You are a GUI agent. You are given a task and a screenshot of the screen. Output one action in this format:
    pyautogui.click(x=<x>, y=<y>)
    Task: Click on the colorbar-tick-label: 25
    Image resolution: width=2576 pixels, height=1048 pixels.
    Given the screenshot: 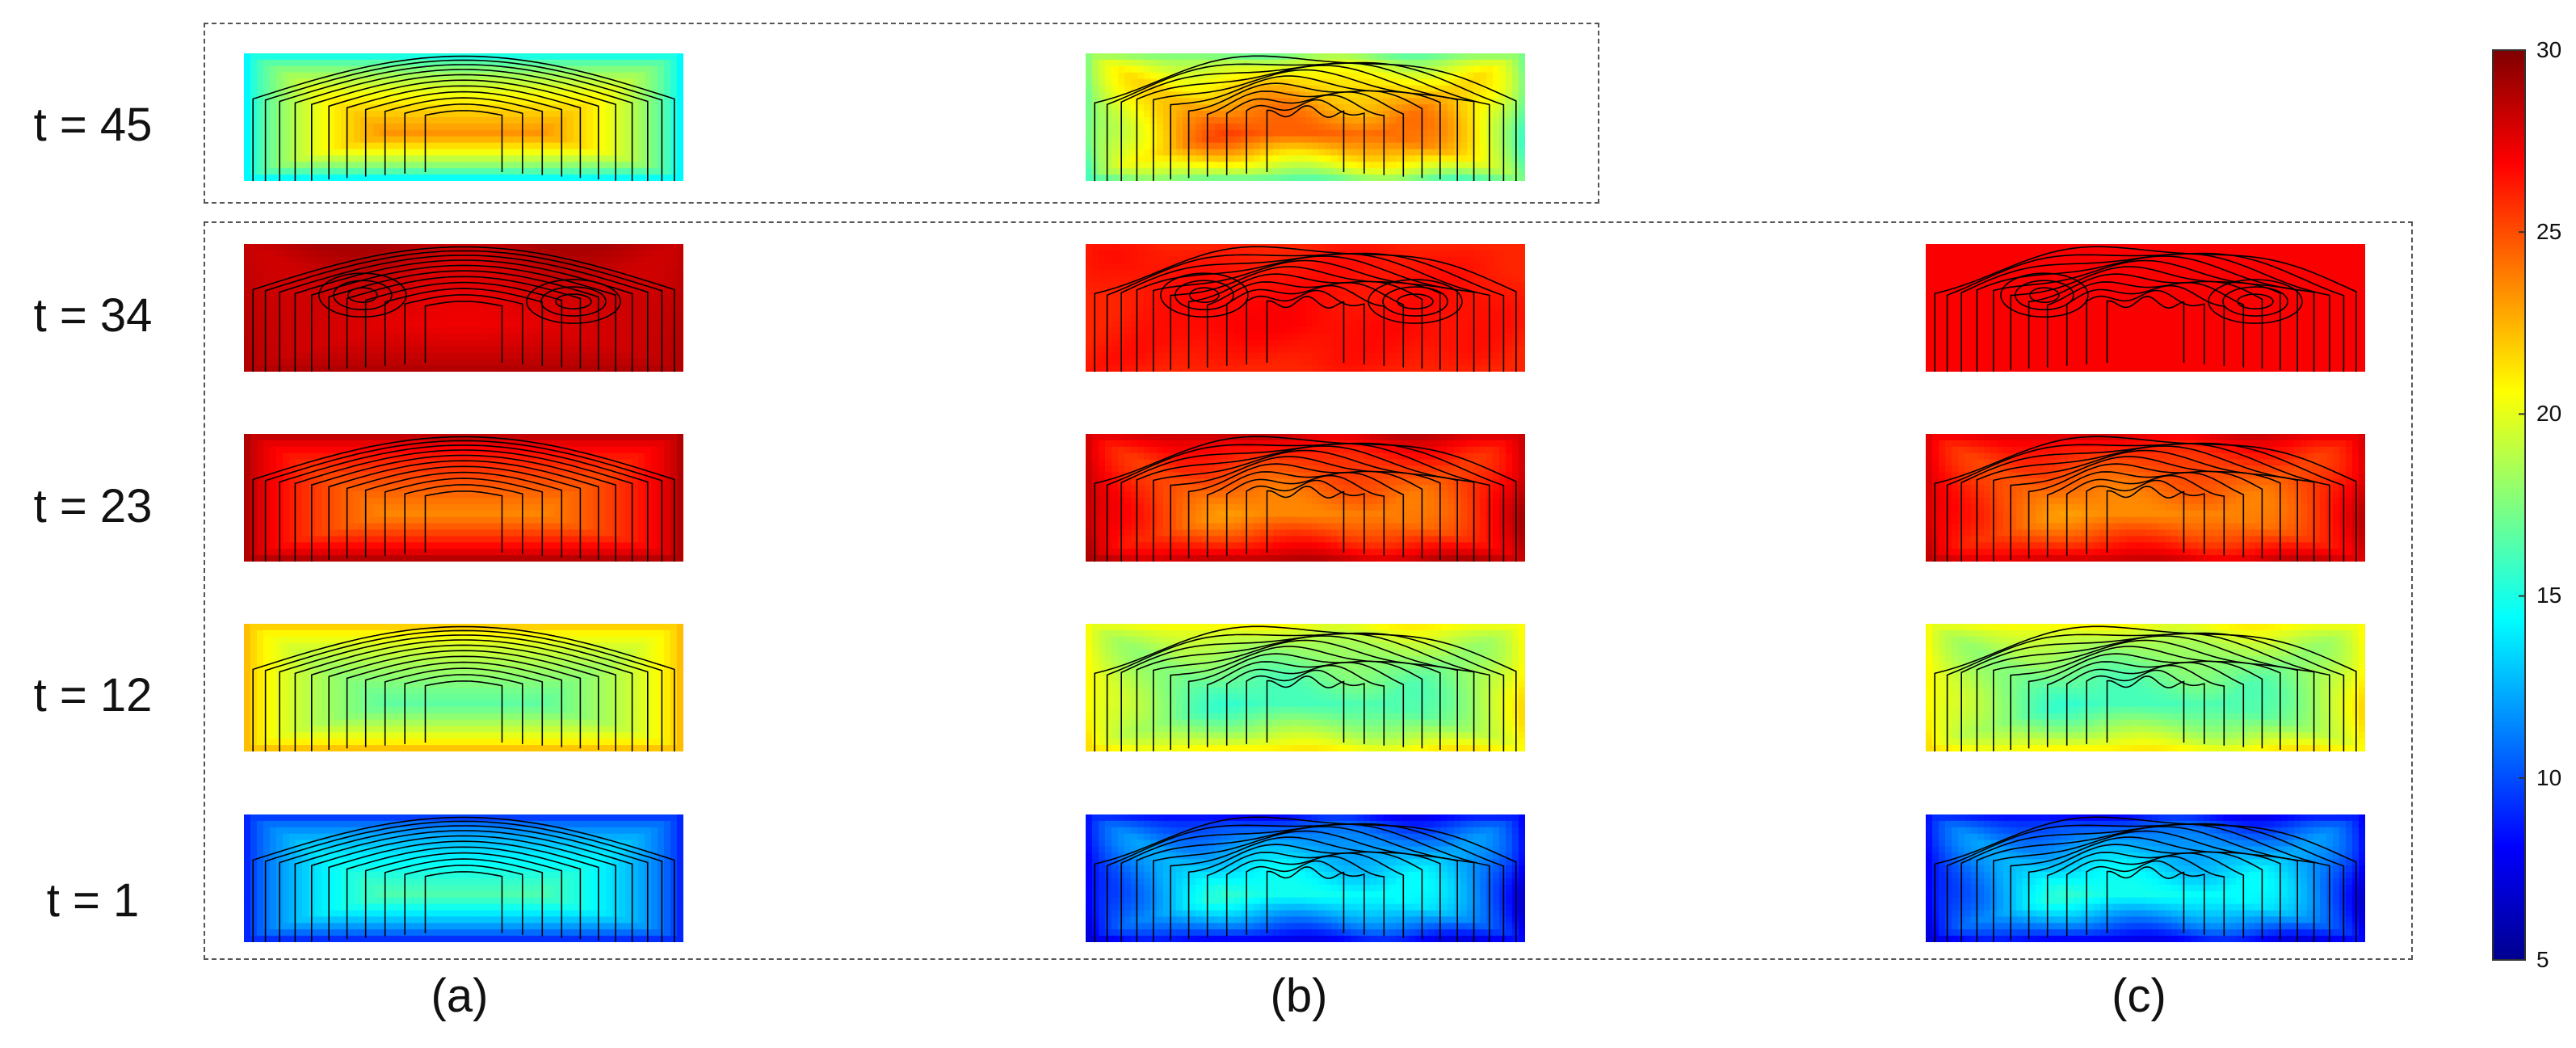 What is the action you would take?
    pyautogui.click(x=2549, y=231)
    